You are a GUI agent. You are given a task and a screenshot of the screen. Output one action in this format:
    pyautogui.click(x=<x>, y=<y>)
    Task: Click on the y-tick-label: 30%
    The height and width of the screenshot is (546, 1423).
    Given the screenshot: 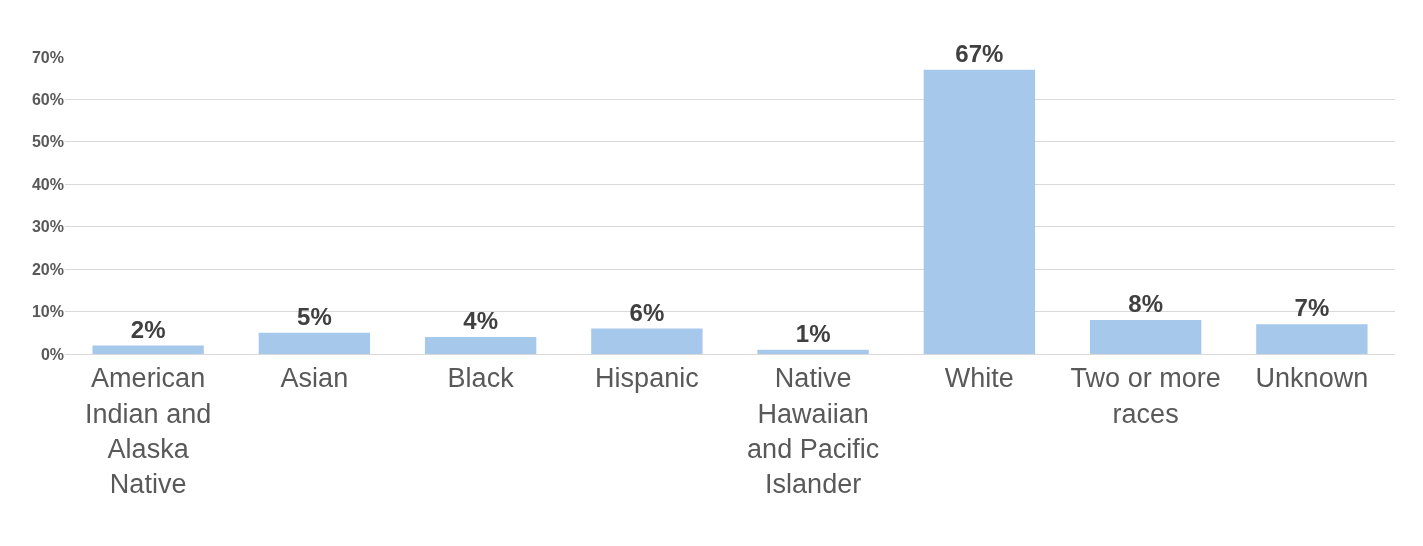 What is the action you would take?
    pyautogui.click(x=47, y=227)
    